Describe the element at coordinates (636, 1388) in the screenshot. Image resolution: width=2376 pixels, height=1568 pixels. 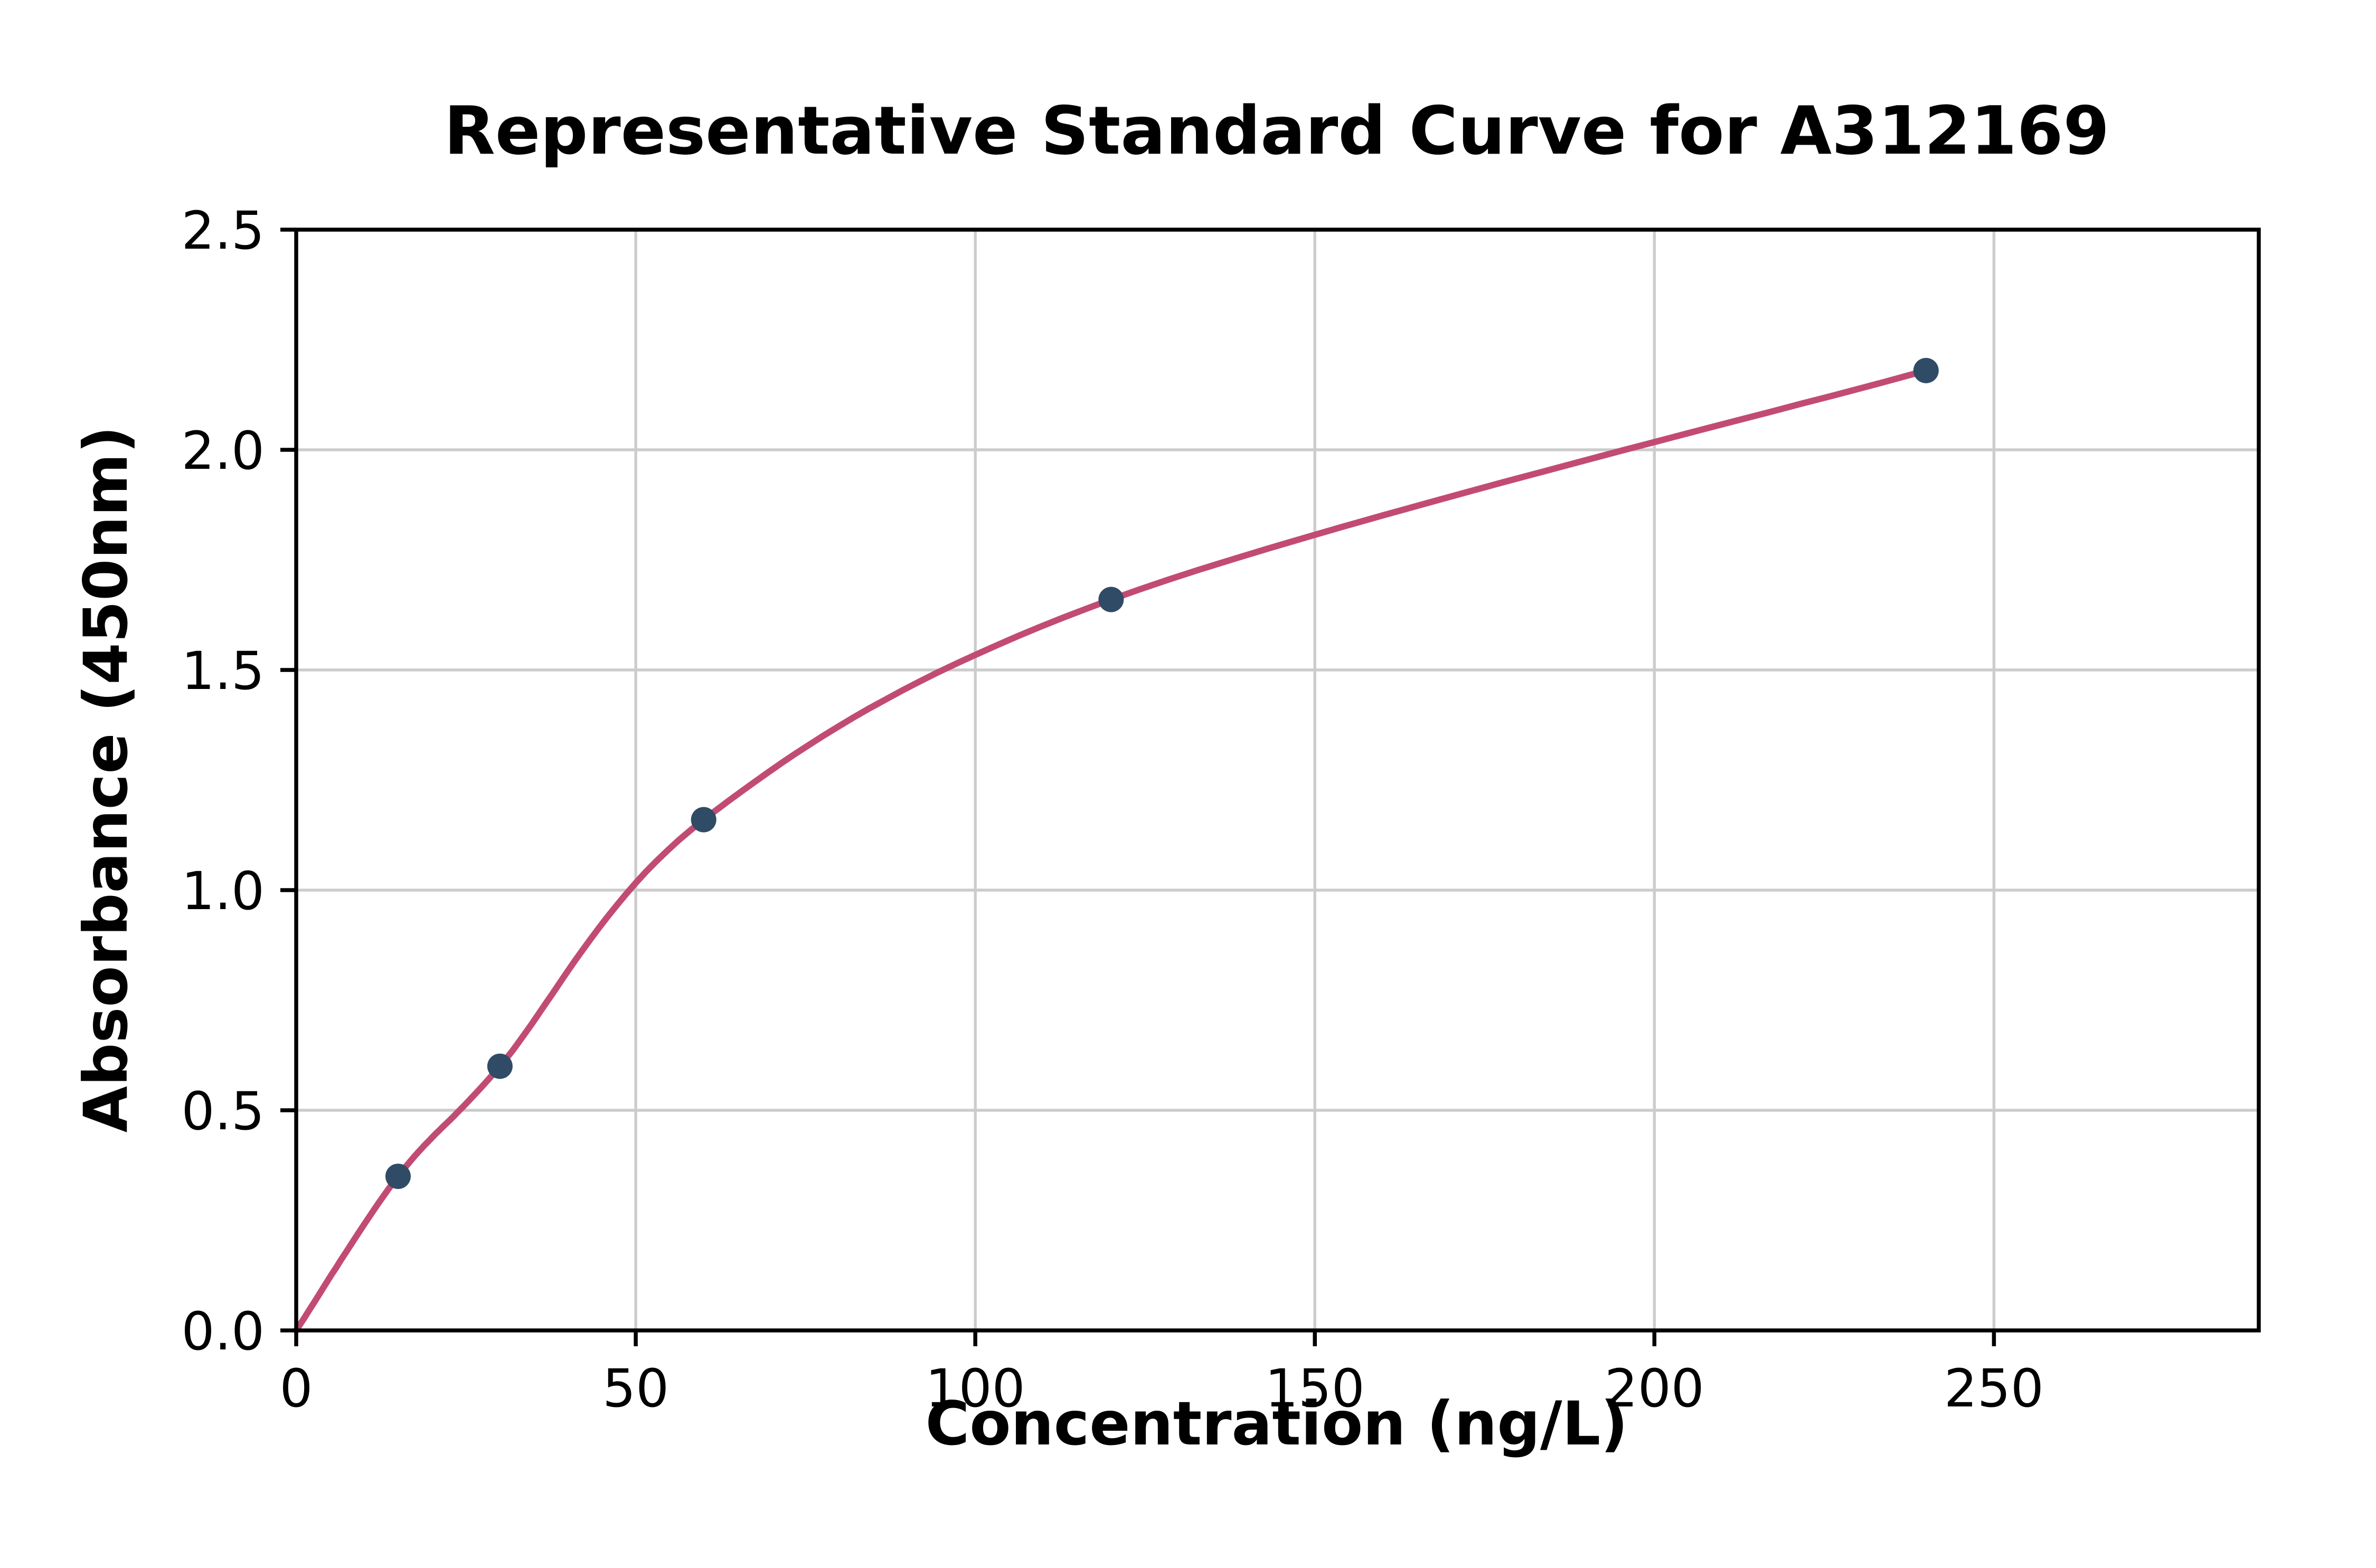
I see `x-tick-label: 50` at that location.